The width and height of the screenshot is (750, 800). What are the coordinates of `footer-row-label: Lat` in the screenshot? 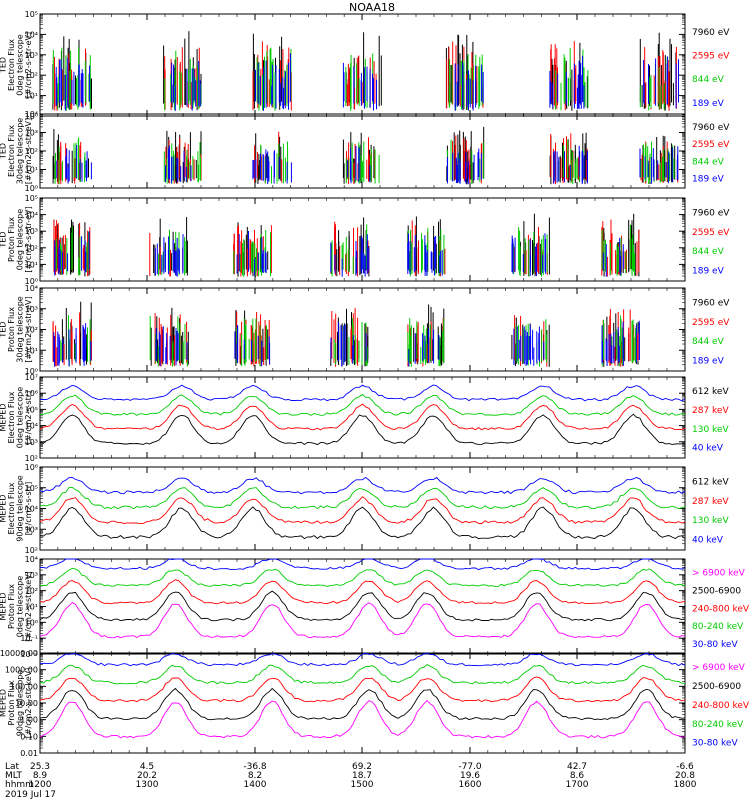 It's located at (12, 767).